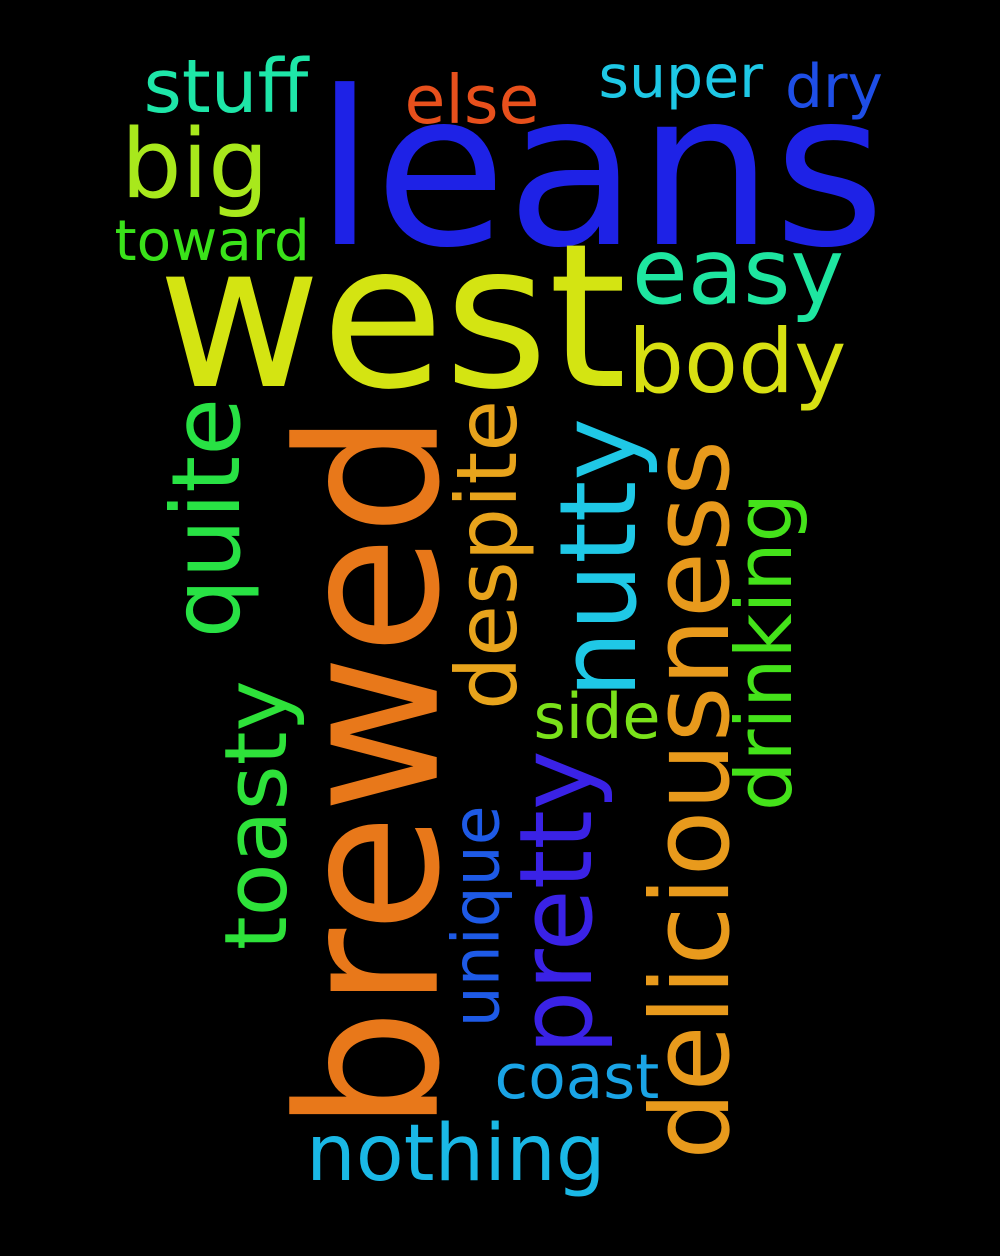 The image size is (1000, 1256). Describe the element at coordinates (765, 651) in the screenshot. I see `word-drinking: drinking` at that location.